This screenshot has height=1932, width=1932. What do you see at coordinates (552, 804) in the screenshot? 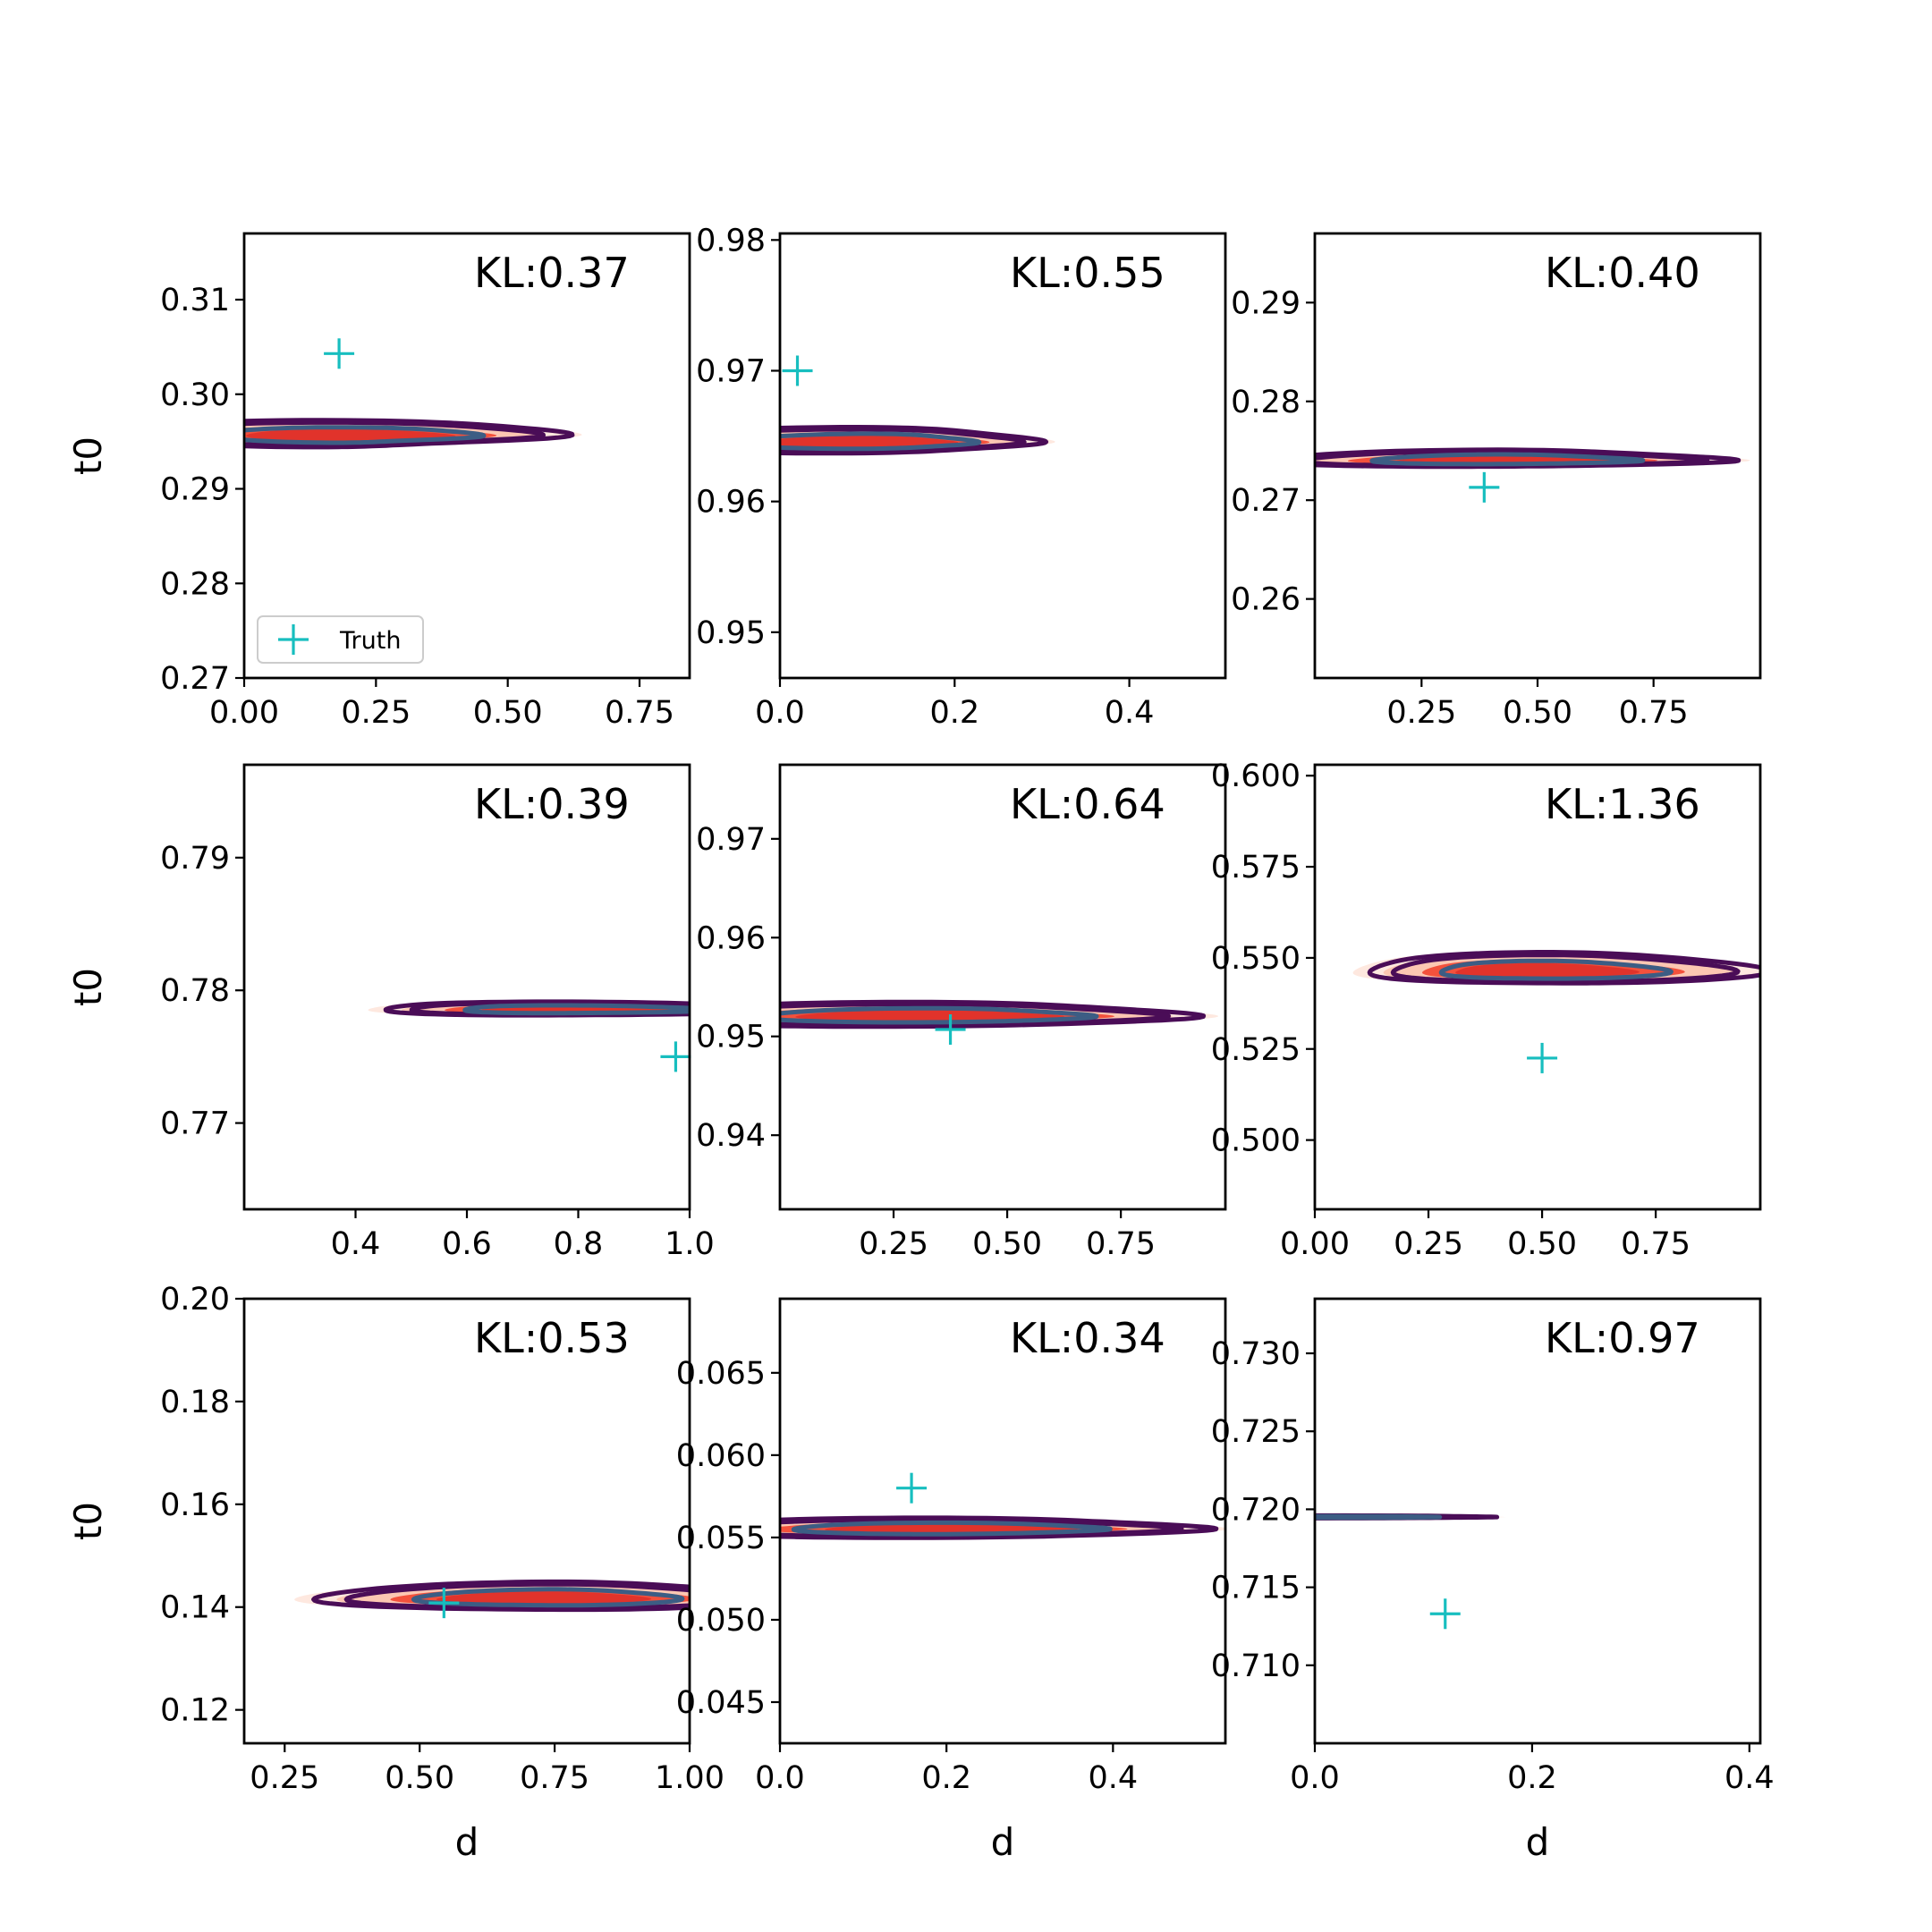
I see `kl-annotation: KL:0.39` at bounding box center [552, 804].